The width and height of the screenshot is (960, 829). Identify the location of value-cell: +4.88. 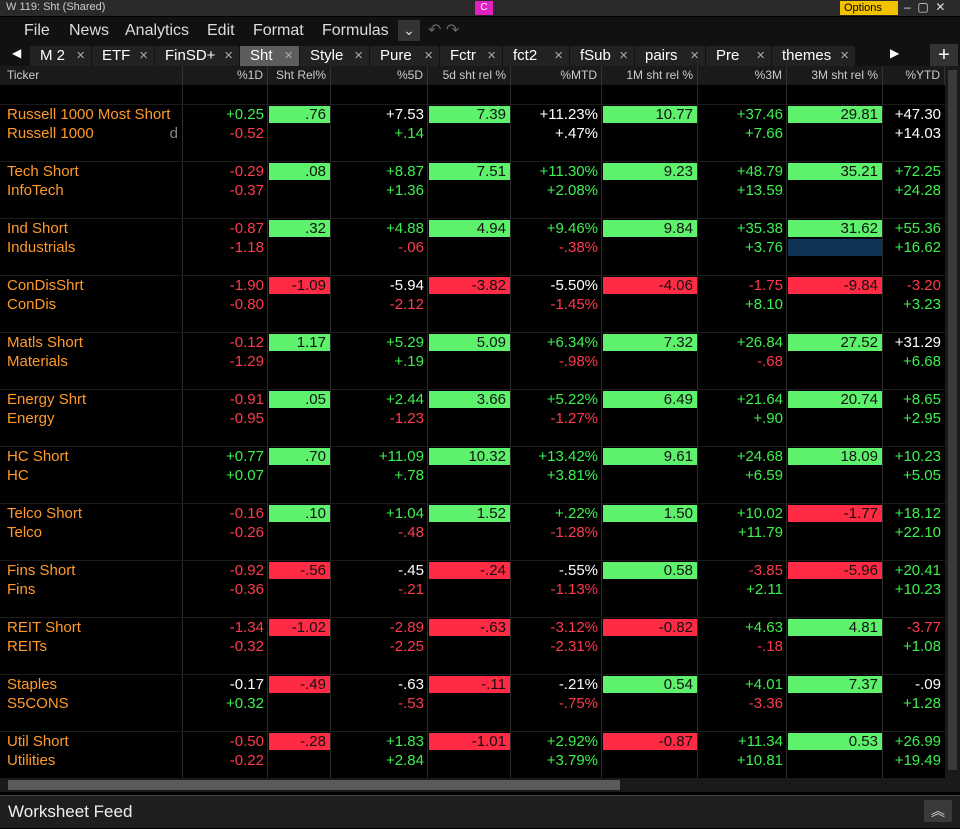
(405, 228).